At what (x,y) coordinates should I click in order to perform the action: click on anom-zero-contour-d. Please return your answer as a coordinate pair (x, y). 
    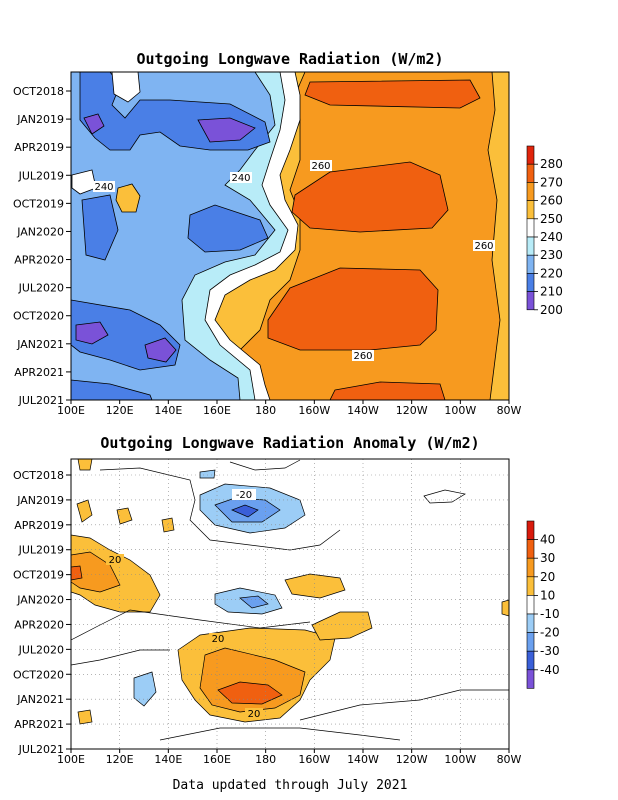
    Looking at the image, I should click on (404, 705).